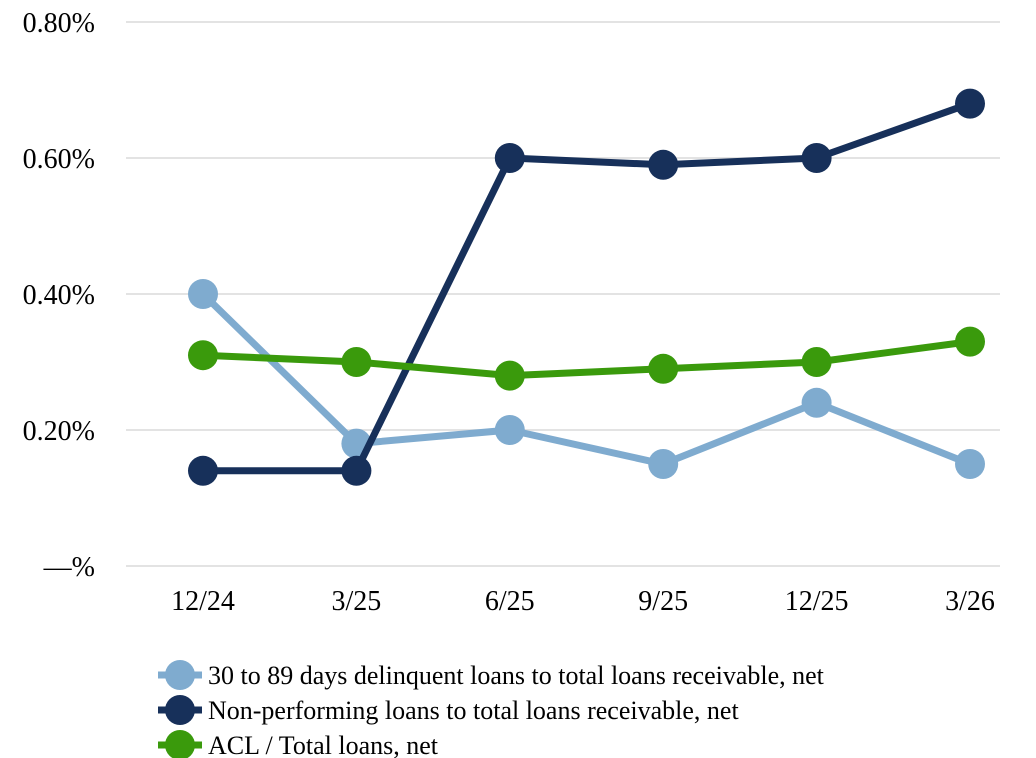 The width and height of the screenshot is (1036, 758). I want to click on series-line, so click(586, 359).